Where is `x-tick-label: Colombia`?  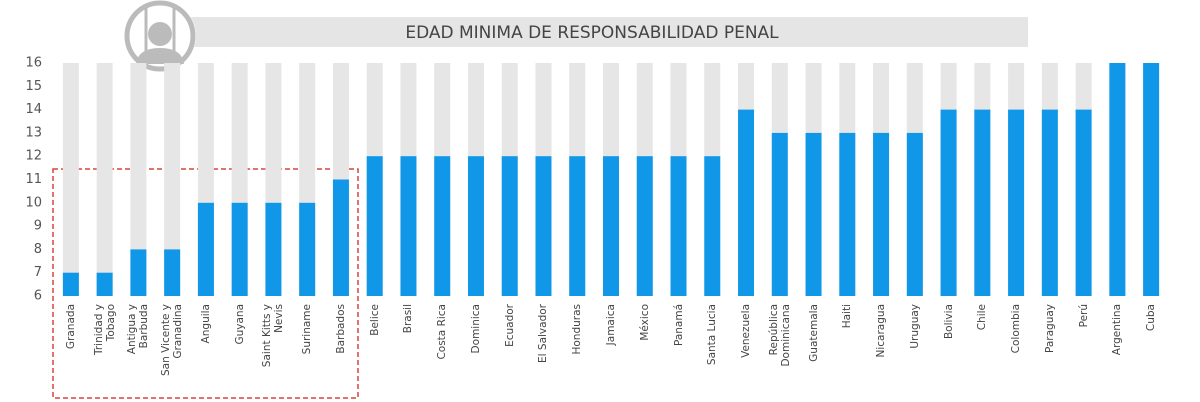 x-tick-label: Colombia is located at coordinates (1016, 329).